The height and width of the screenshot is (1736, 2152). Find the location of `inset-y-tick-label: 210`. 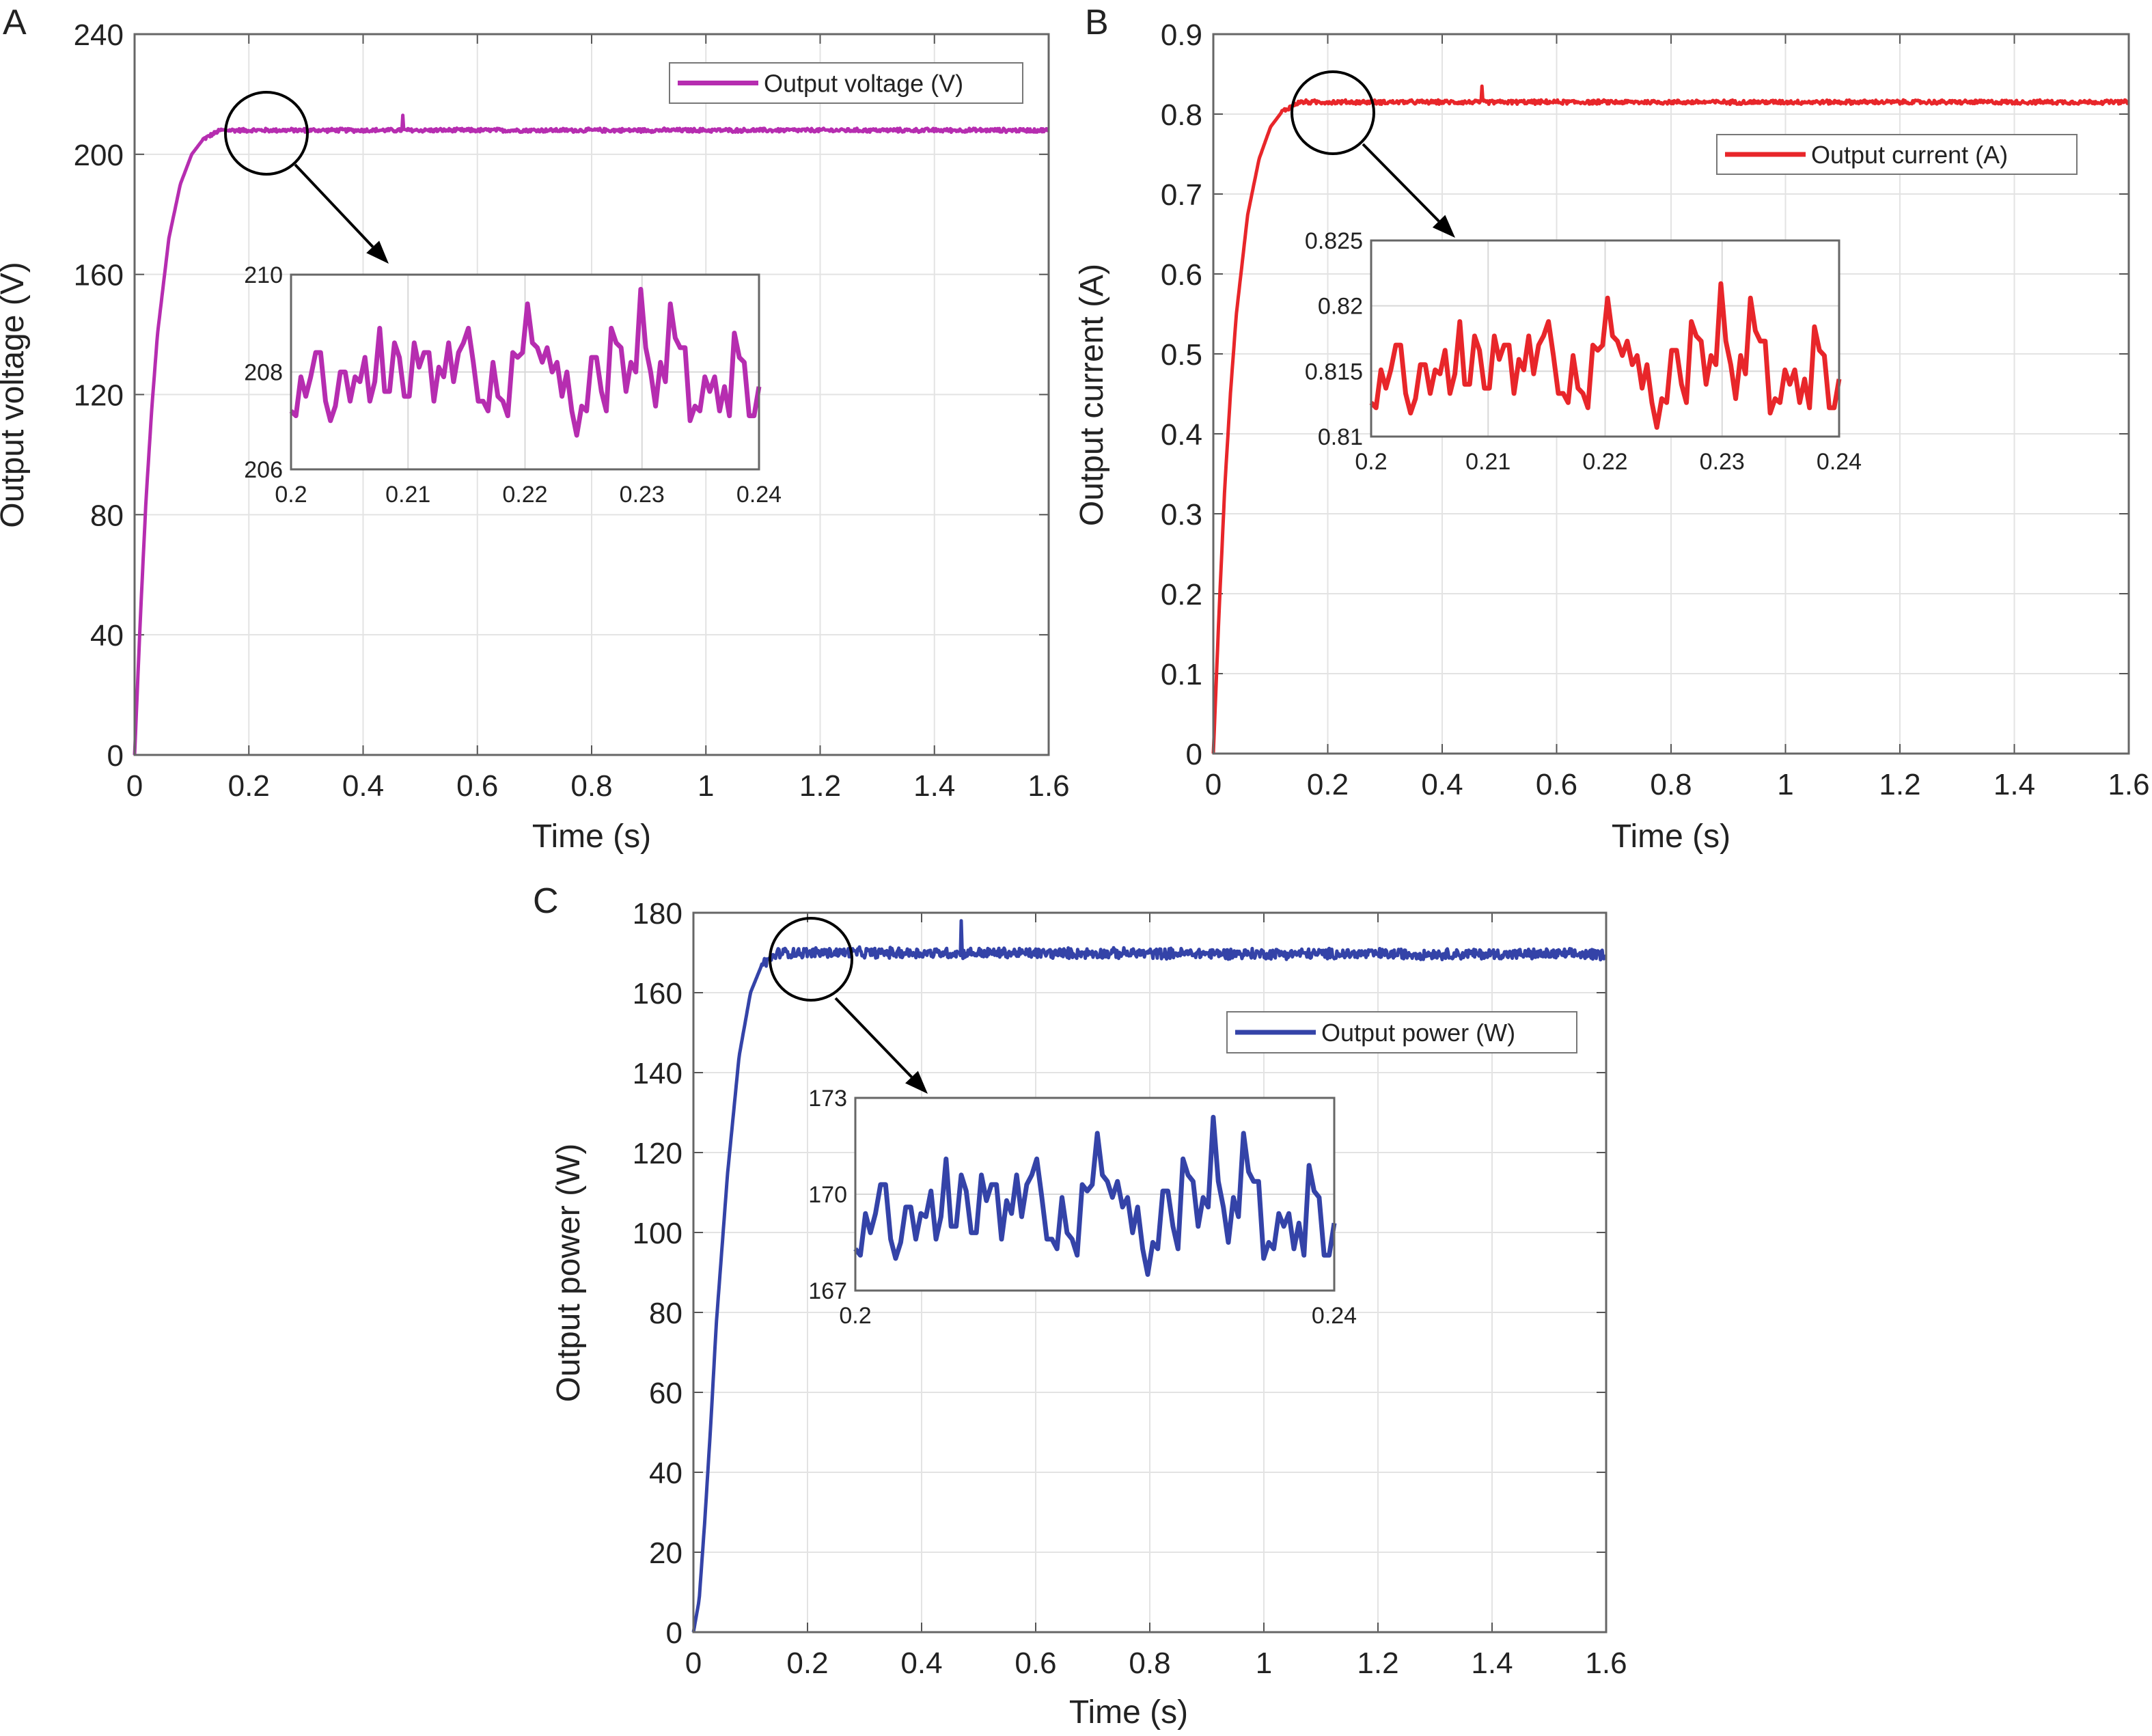

inset-y-tick-label: 210 is located at coordinates (264, 275).